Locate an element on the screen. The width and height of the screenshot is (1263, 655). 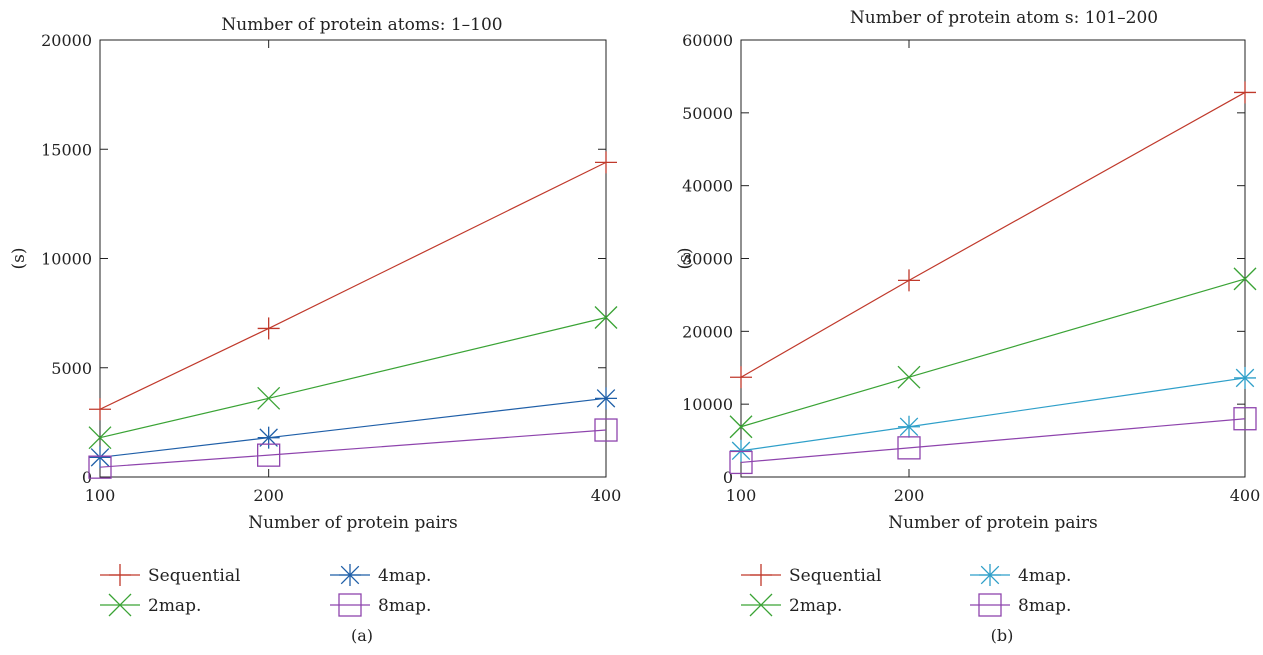
y-tick-label: 40000 is located at coordinates (707, 186).